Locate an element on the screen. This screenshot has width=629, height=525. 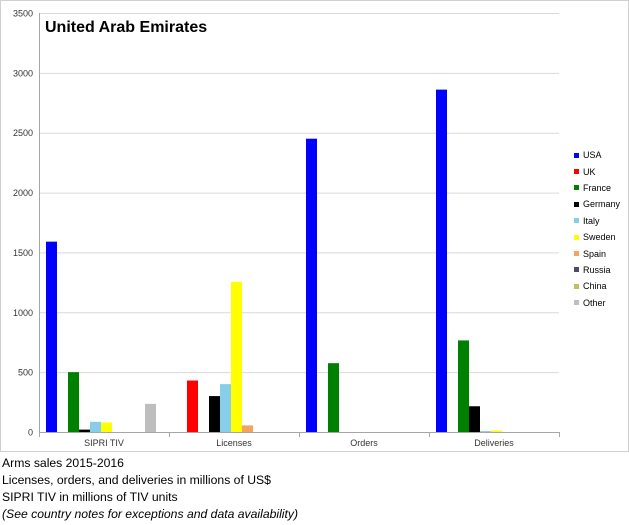
y-tick-label: 0 is located at coordinates (30, 433).